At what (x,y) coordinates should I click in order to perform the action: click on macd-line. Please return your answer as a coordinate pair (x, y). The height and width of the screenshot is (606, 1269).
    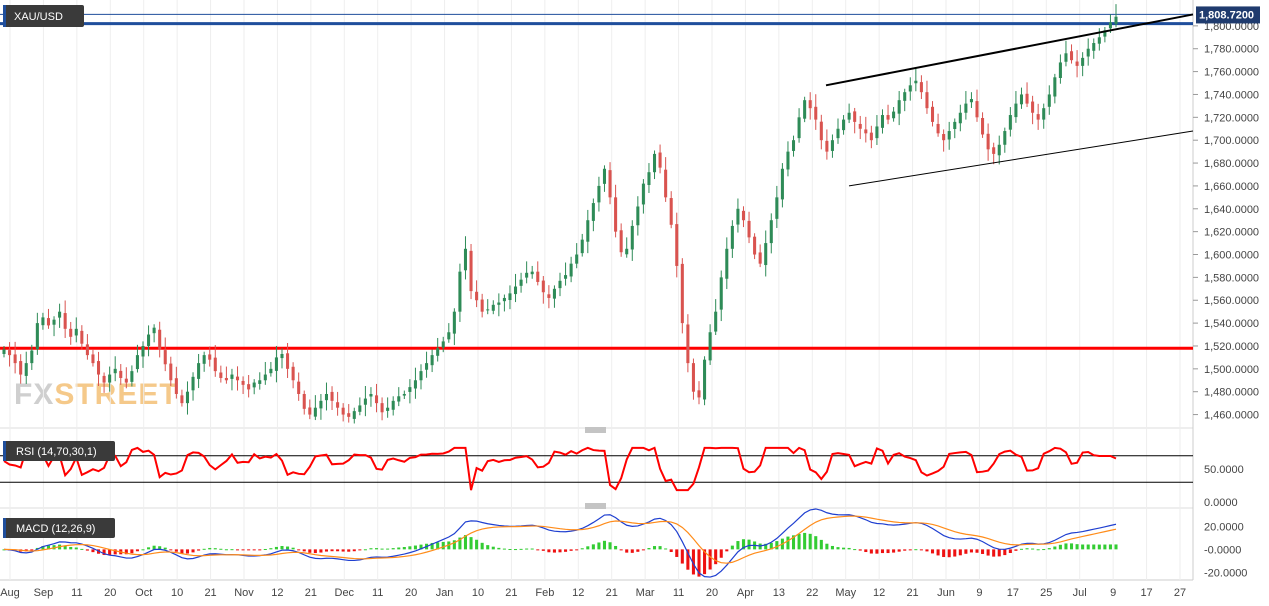
    Looking at the image, I should click on (560, 543).